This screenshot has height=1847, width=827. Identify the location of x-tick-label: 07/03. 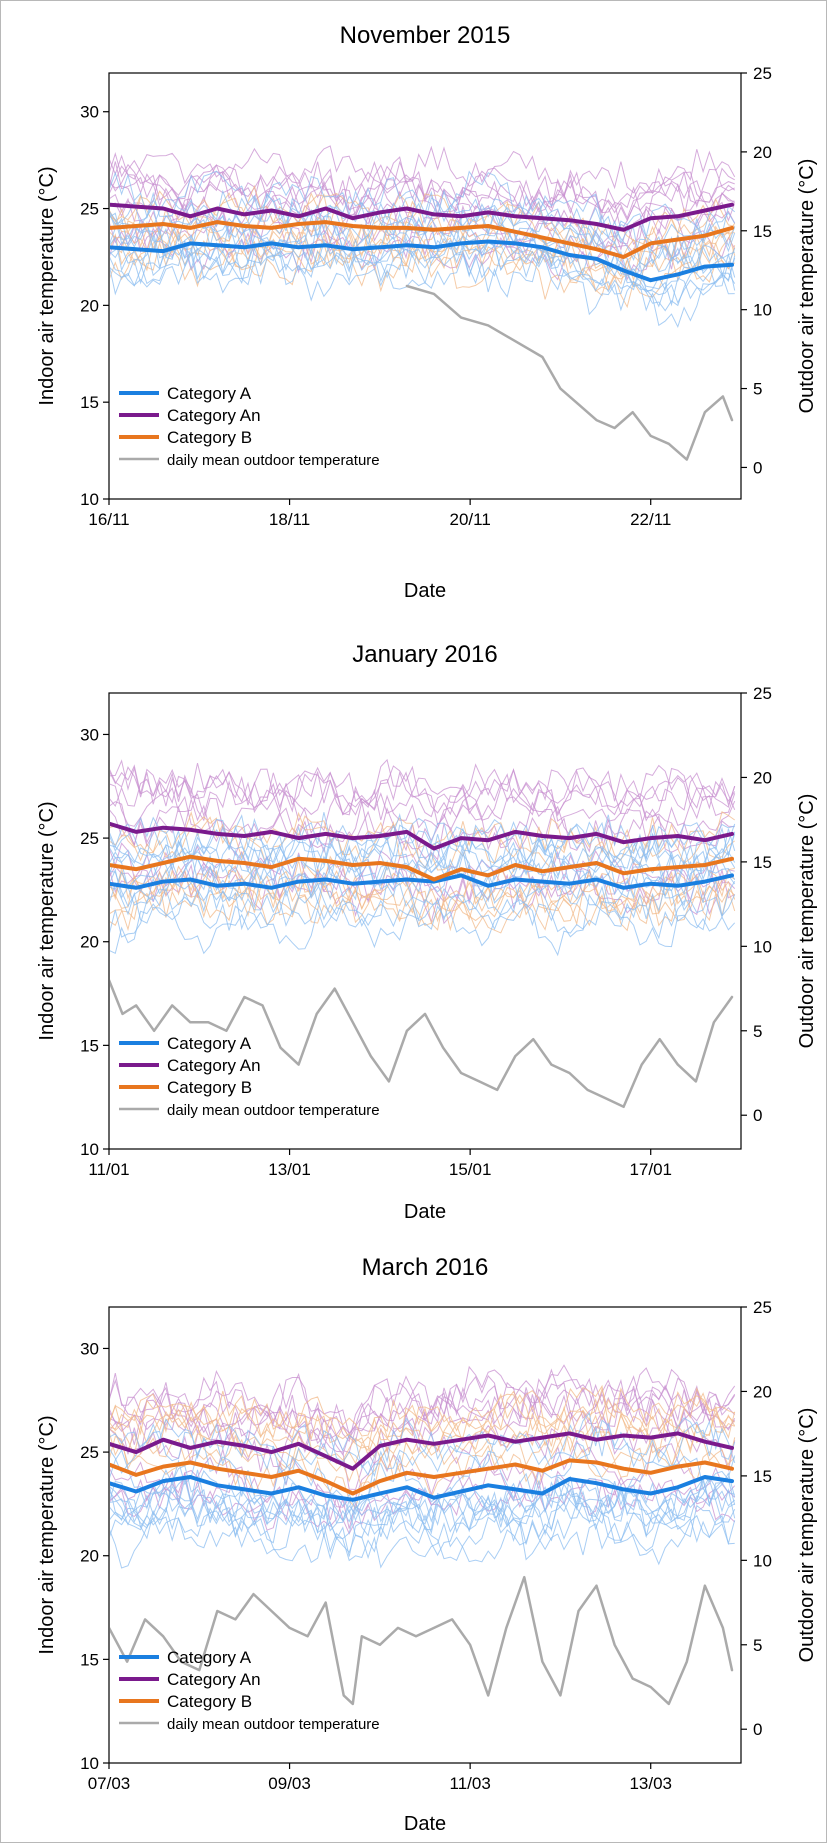
(109, 1783).